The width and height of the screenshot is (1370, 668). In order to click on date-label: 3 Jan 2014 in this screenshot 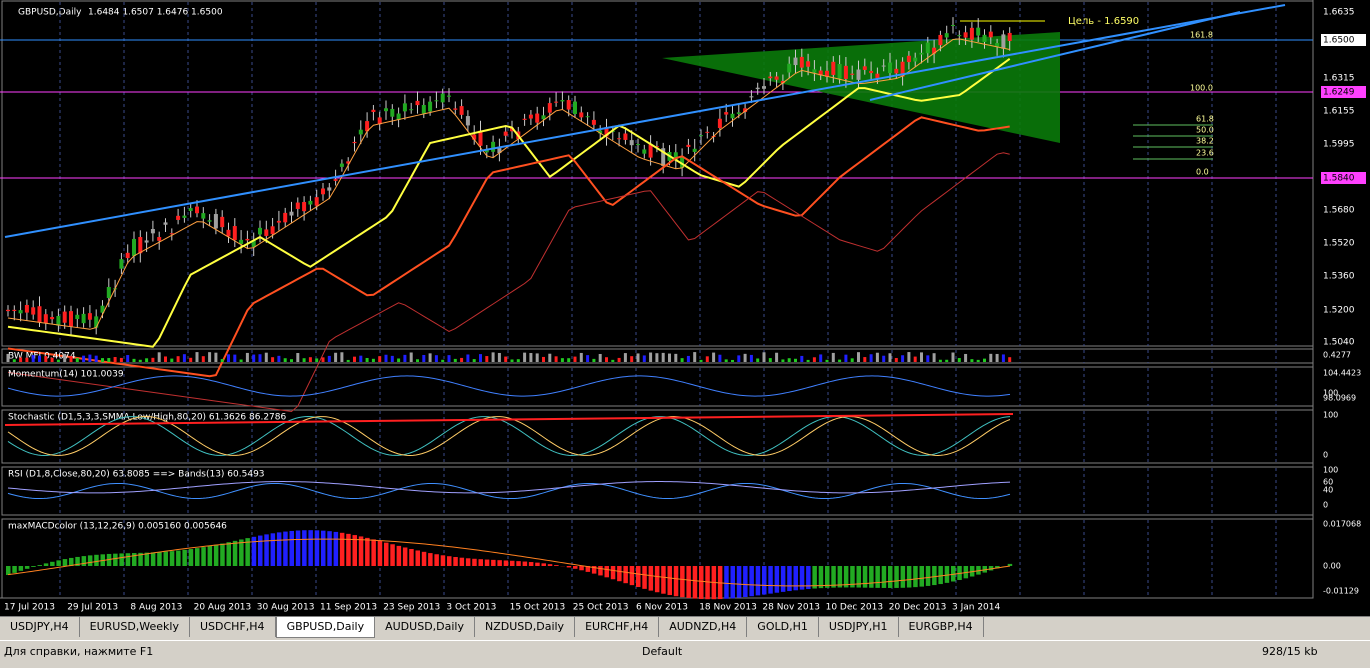, I will do `click(976, 608)`.